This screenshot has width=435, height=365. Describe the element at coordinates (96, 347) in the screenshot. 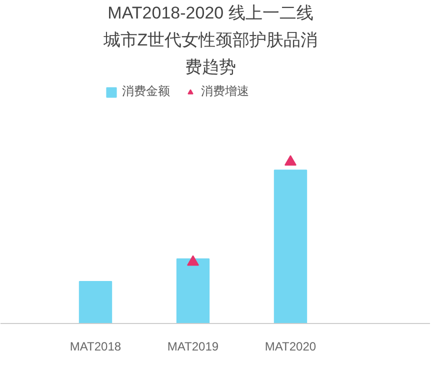

I see `x-tick-label: MAT2018` at that location.